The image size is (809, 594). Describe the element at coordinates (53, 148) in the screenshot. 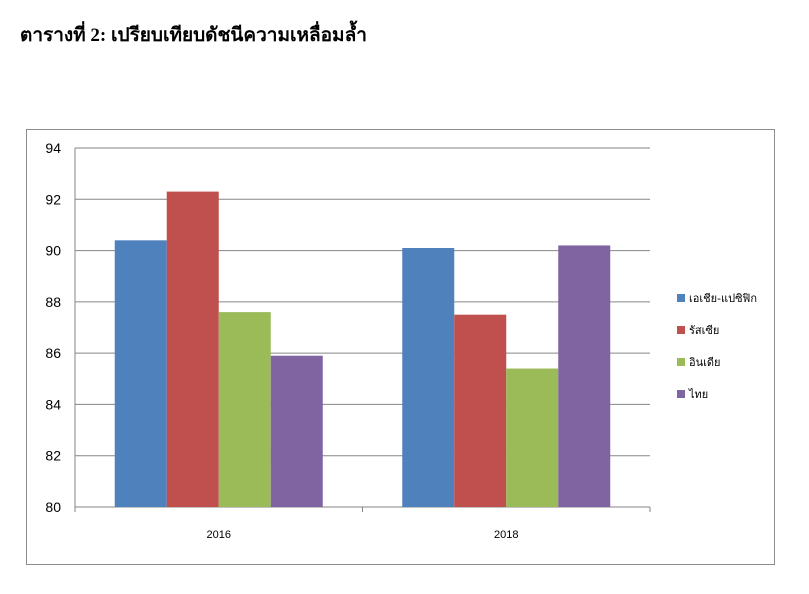

I see `y-tick-label: 94` at that location.